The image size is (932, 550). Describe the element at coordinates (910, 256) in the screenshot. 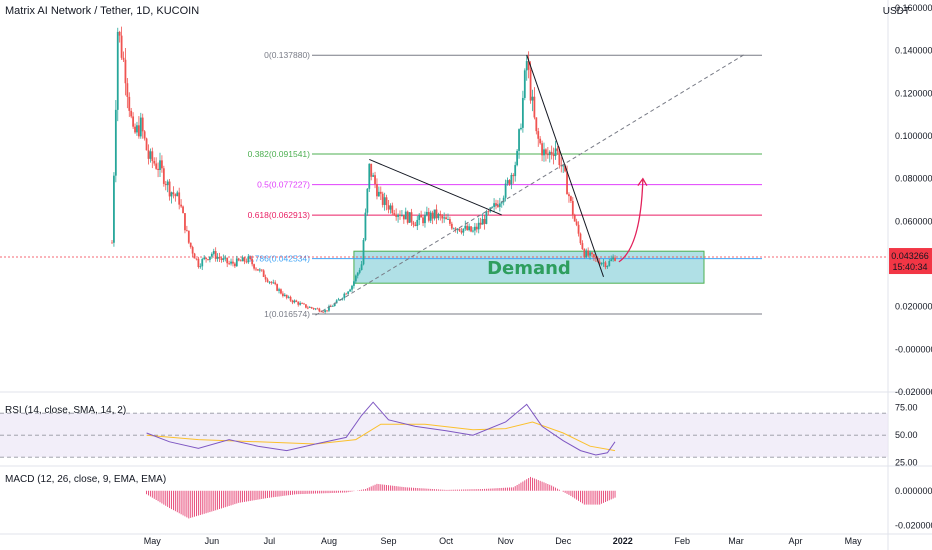

I see `price-badge-value: 0.043266` at that location.